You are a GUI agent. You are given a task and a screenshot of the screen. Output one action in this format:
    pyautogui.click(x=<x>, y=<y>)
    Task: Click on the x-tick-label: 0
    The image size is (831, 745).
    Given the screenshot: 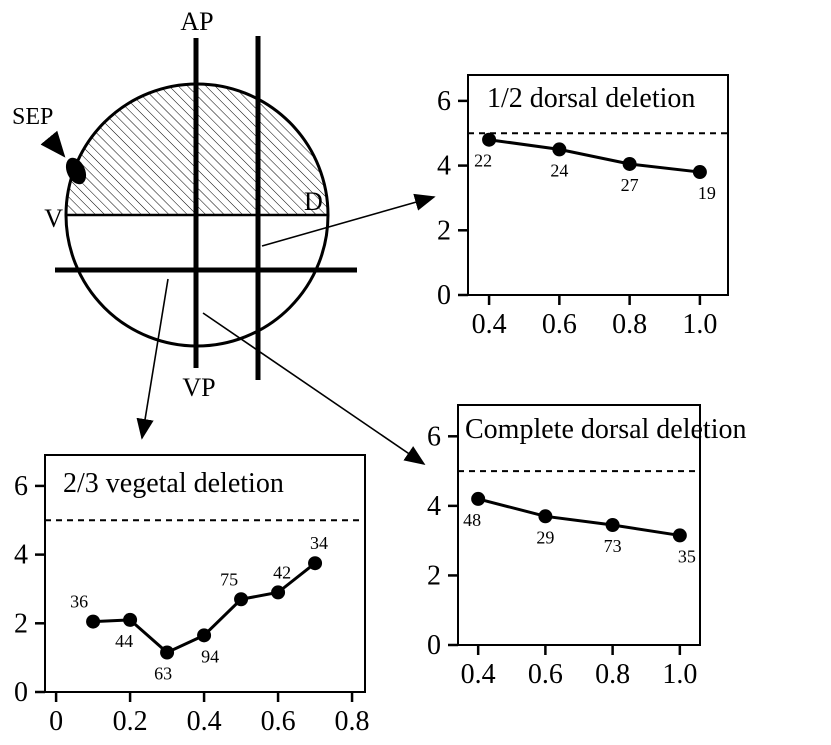 What is the action you would take?
    pyautogui.click(x=56, y=721)
    